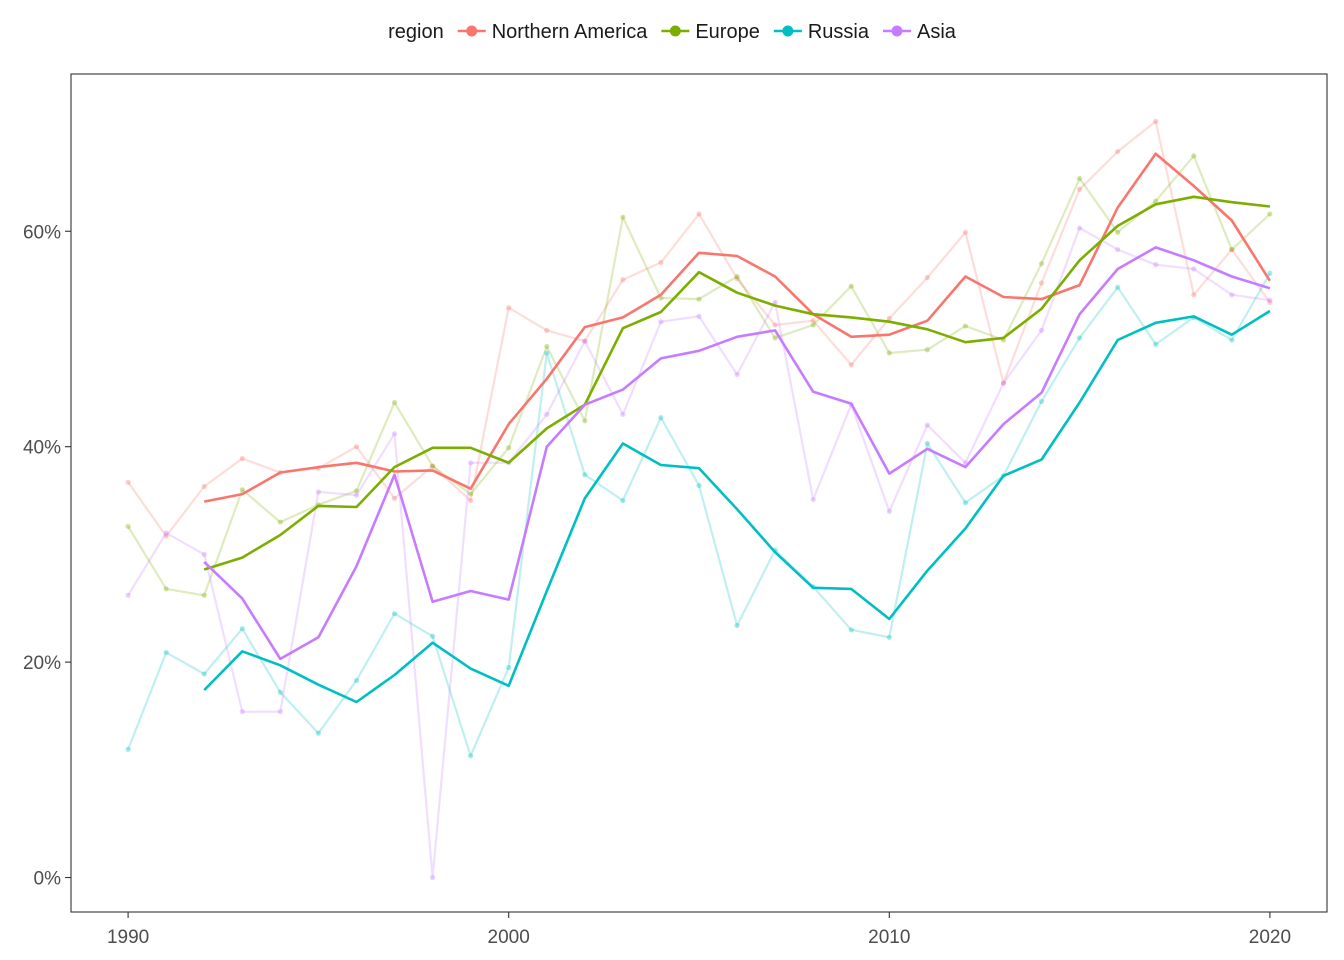  What do you see at coordinates (48, 879) in the screenshot?
I see `y-tick-label: 0%` at bounding box center [48, 879].